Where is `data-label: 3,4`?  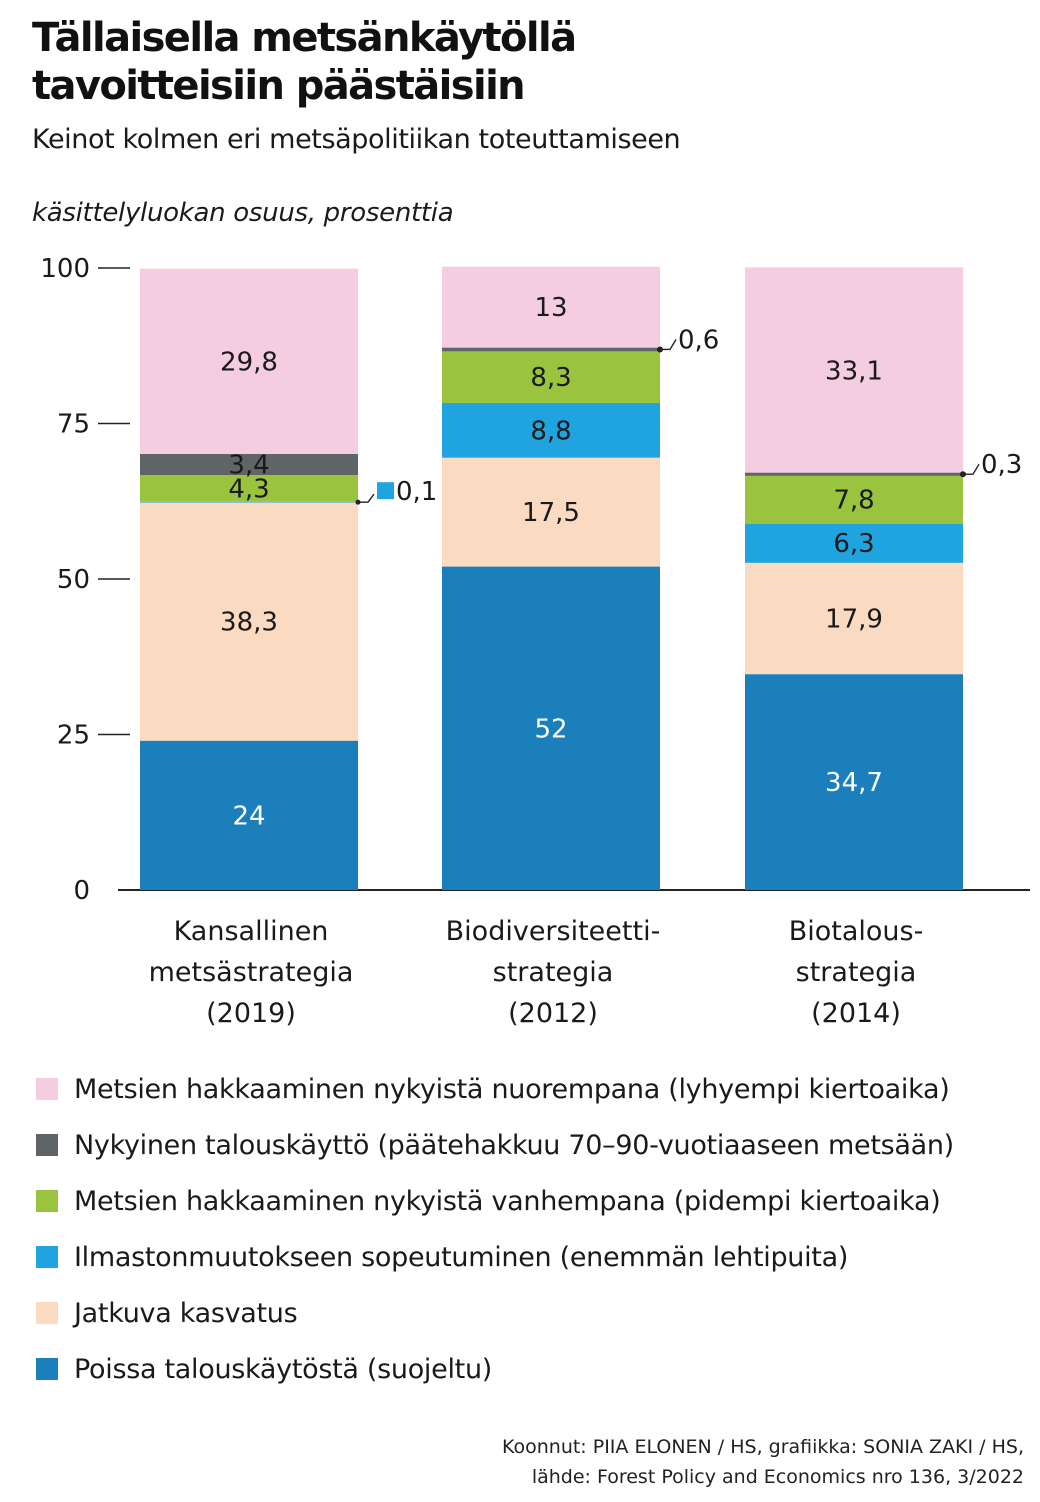
data-label: 3,4 is located at coordinates (248, 466).